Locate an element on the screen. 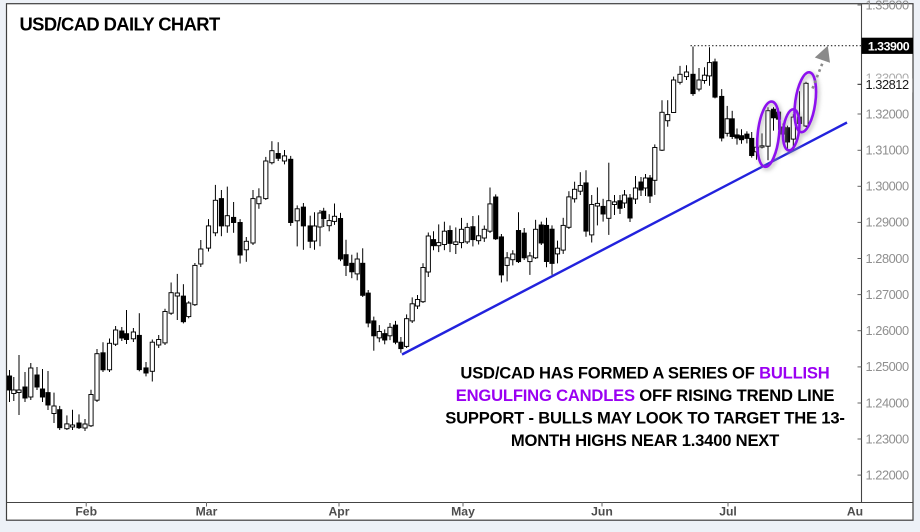 The image size is (920, 532). svg-text: Au is located at coordinates (855, 512).